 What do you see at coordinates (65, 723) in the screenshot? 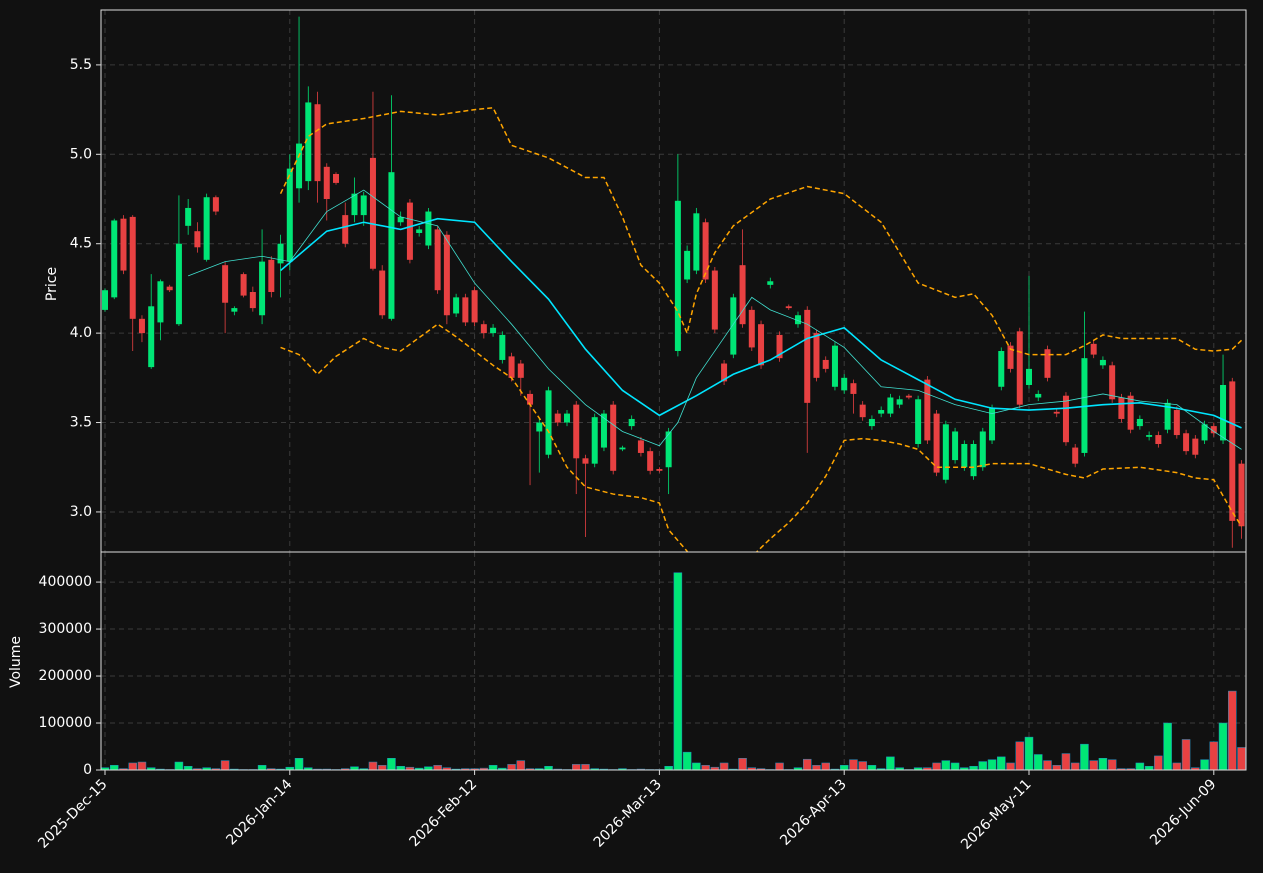
I see `y-tick-label: 100000` at bounding box center [65, 723].